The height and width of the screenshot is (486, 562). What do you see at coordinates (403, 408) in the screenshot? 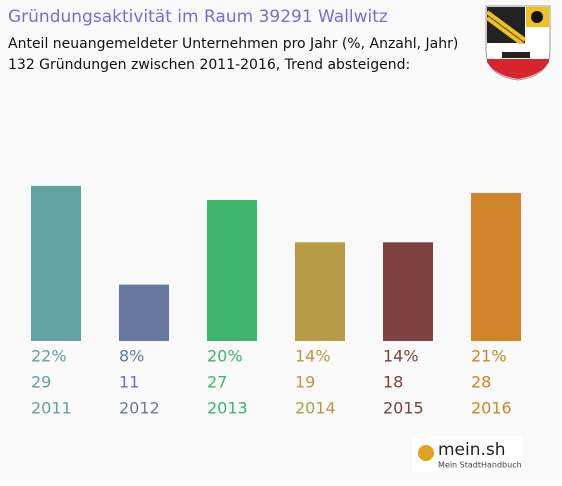
I see `x-tick-label: 2015` at bounding box center [403, 408].